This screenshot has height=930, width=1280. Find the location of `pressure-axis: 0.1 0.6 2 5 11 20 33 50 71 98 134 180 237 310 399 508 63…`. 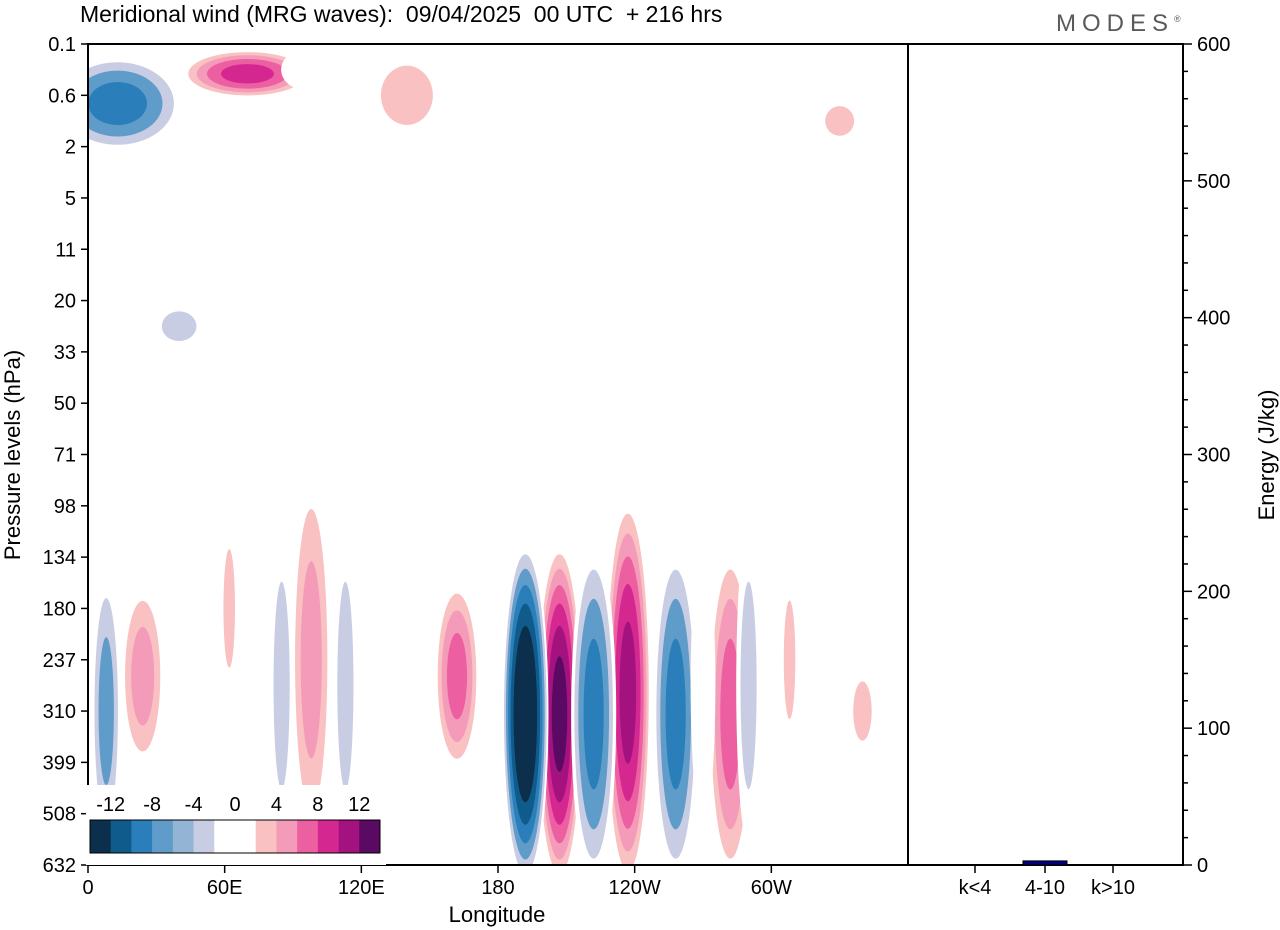

pressure-axis: 0.1 0.6 2 5 11 20 33 50 71 98 134 180 237 310 399 508 63… is located at coordinates (65, 455).